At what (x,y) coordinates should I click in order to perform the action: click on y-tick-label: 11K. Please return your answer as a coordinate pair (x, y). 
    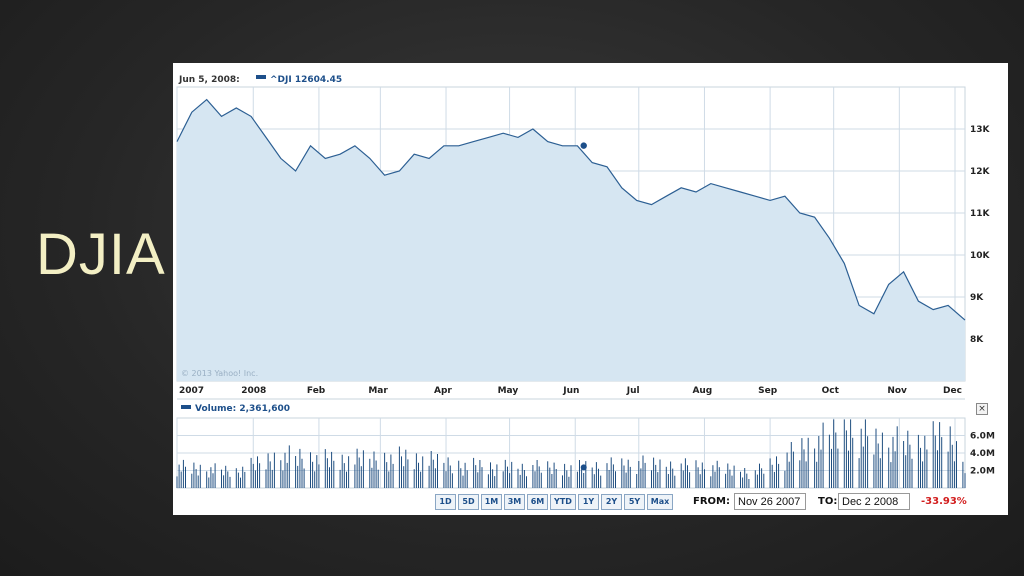
    Looking at the image, I should click on (980, 214).